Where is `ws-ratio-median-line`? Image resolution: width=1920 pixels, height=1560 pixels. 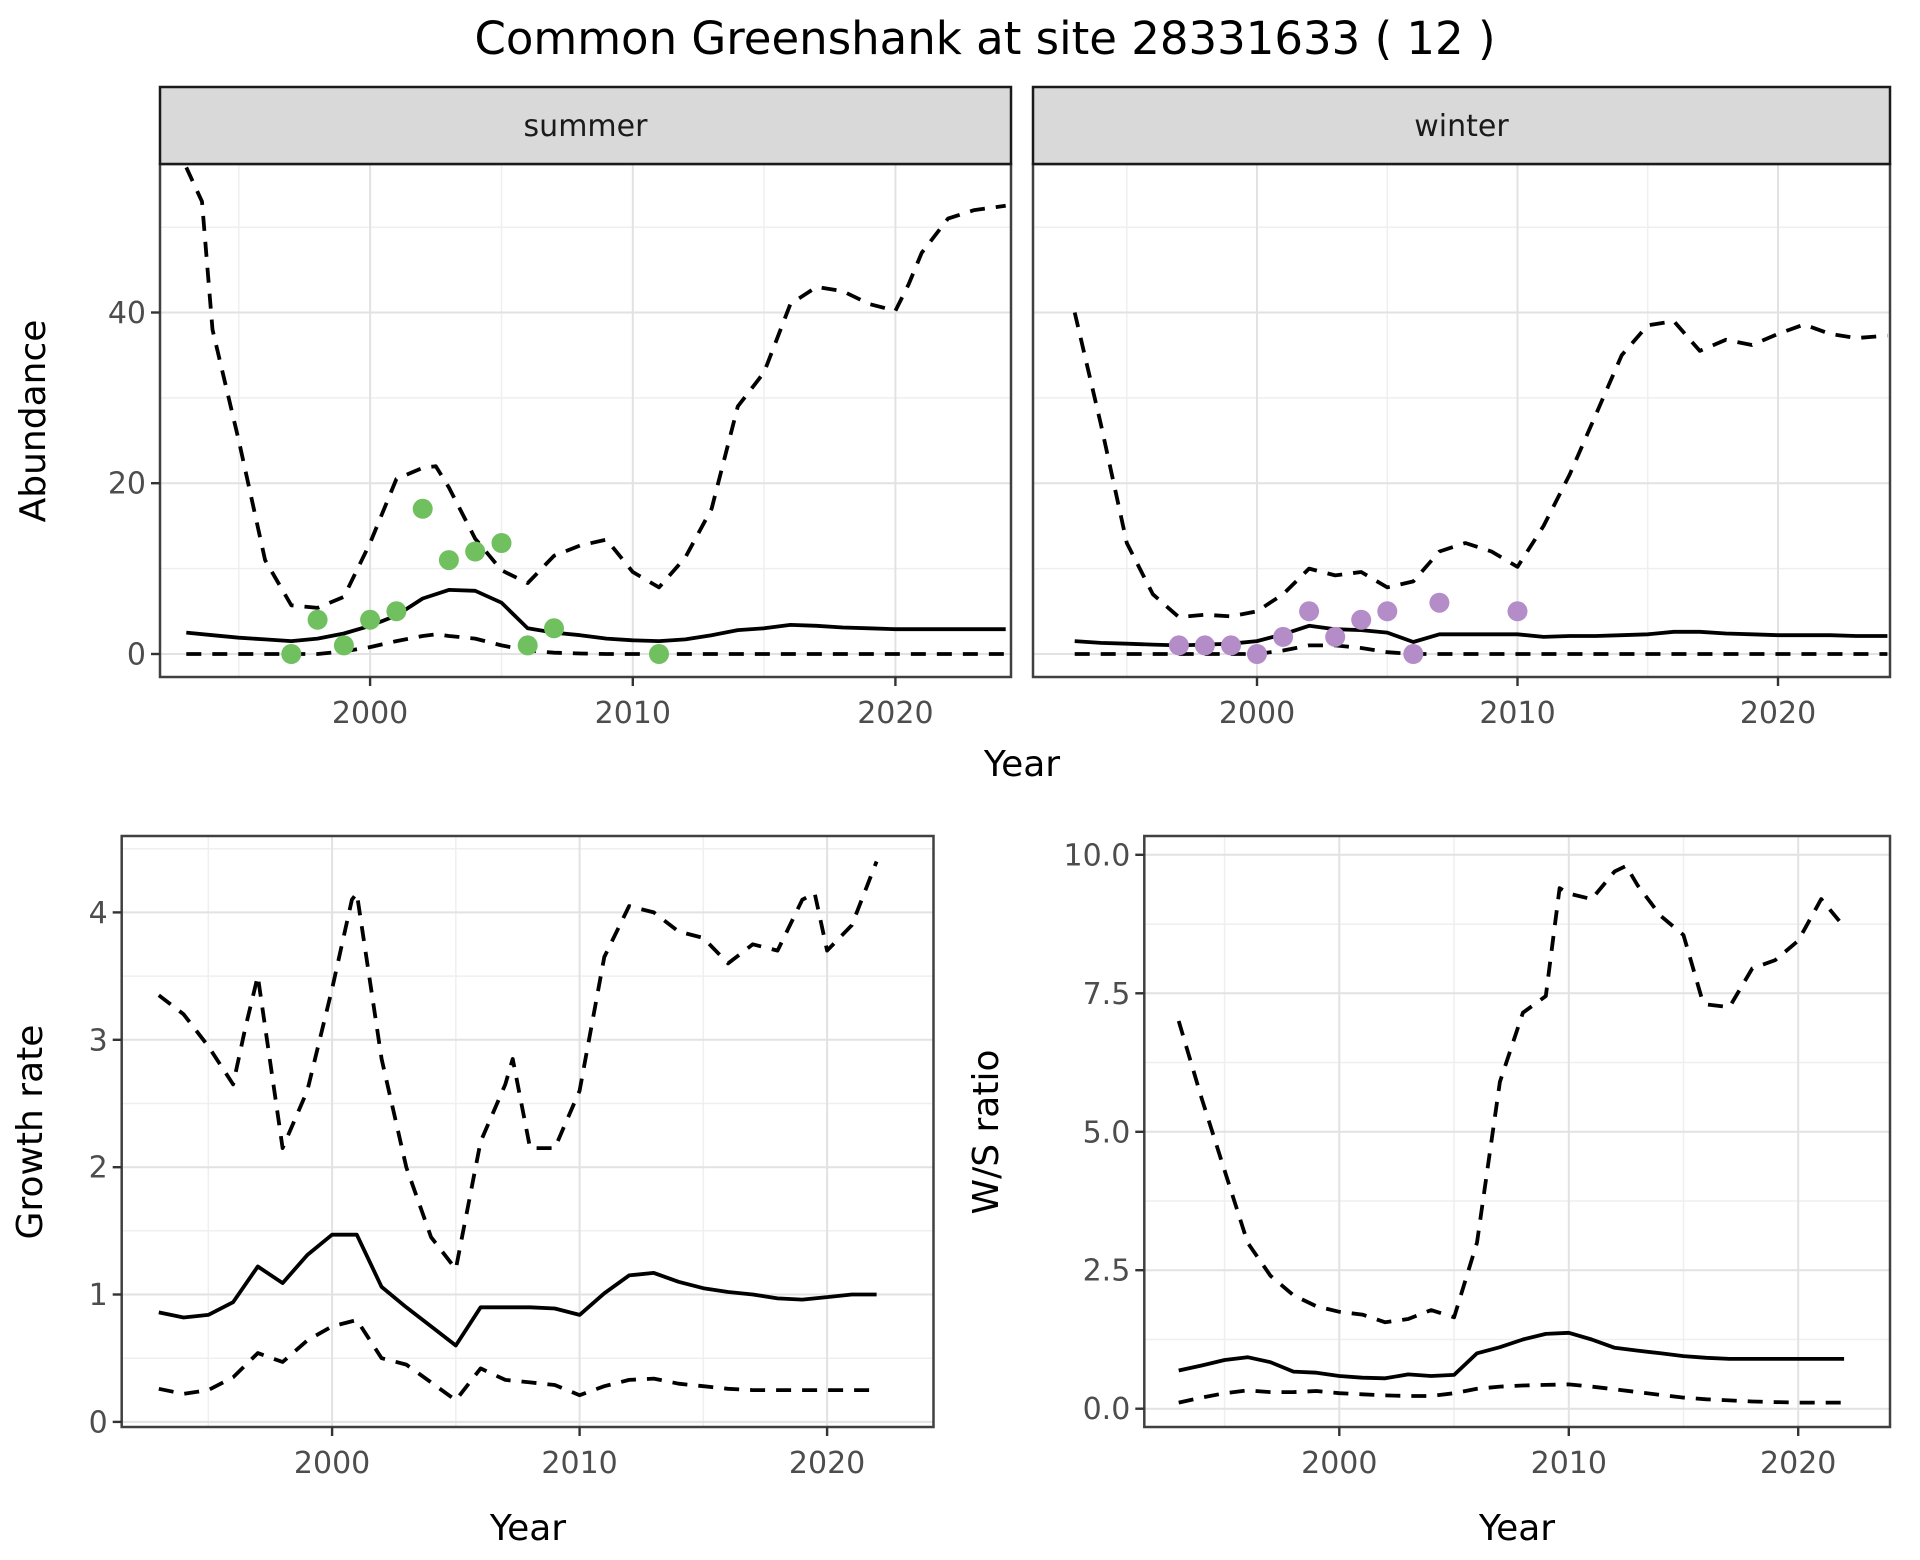 ws-ratio-median-line is located at coordinates (1511, 1355).